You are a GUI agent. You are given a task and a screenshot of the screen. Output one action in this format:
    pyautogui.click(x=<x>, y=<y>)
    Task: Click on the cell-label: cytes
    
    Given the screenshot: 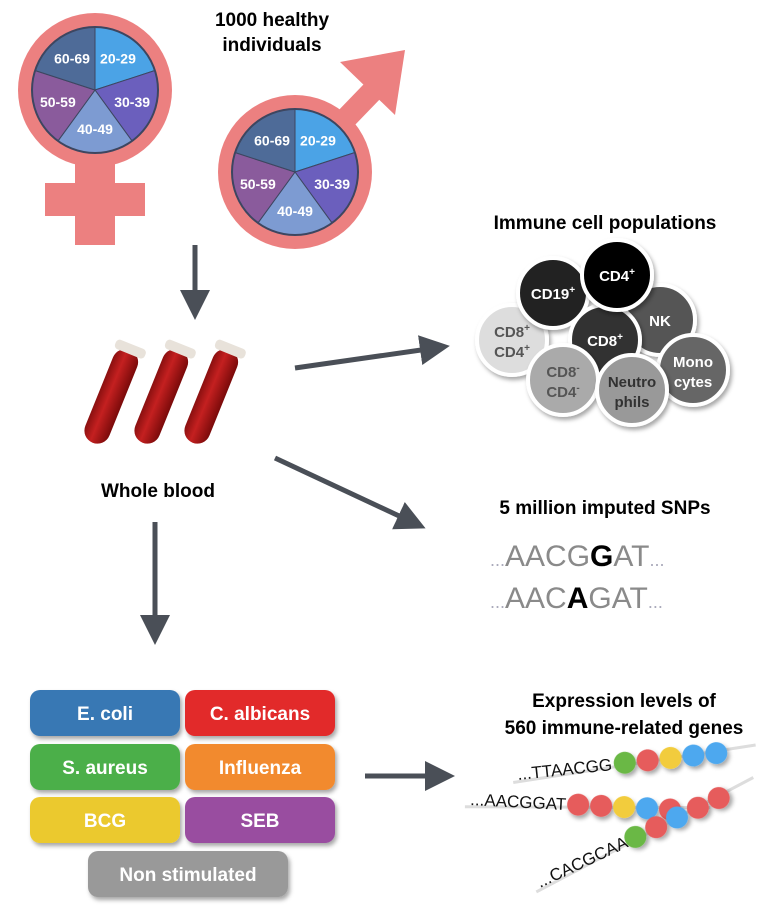 What is the action you would take?
    pyautogui.click(x=693, y=382)
    